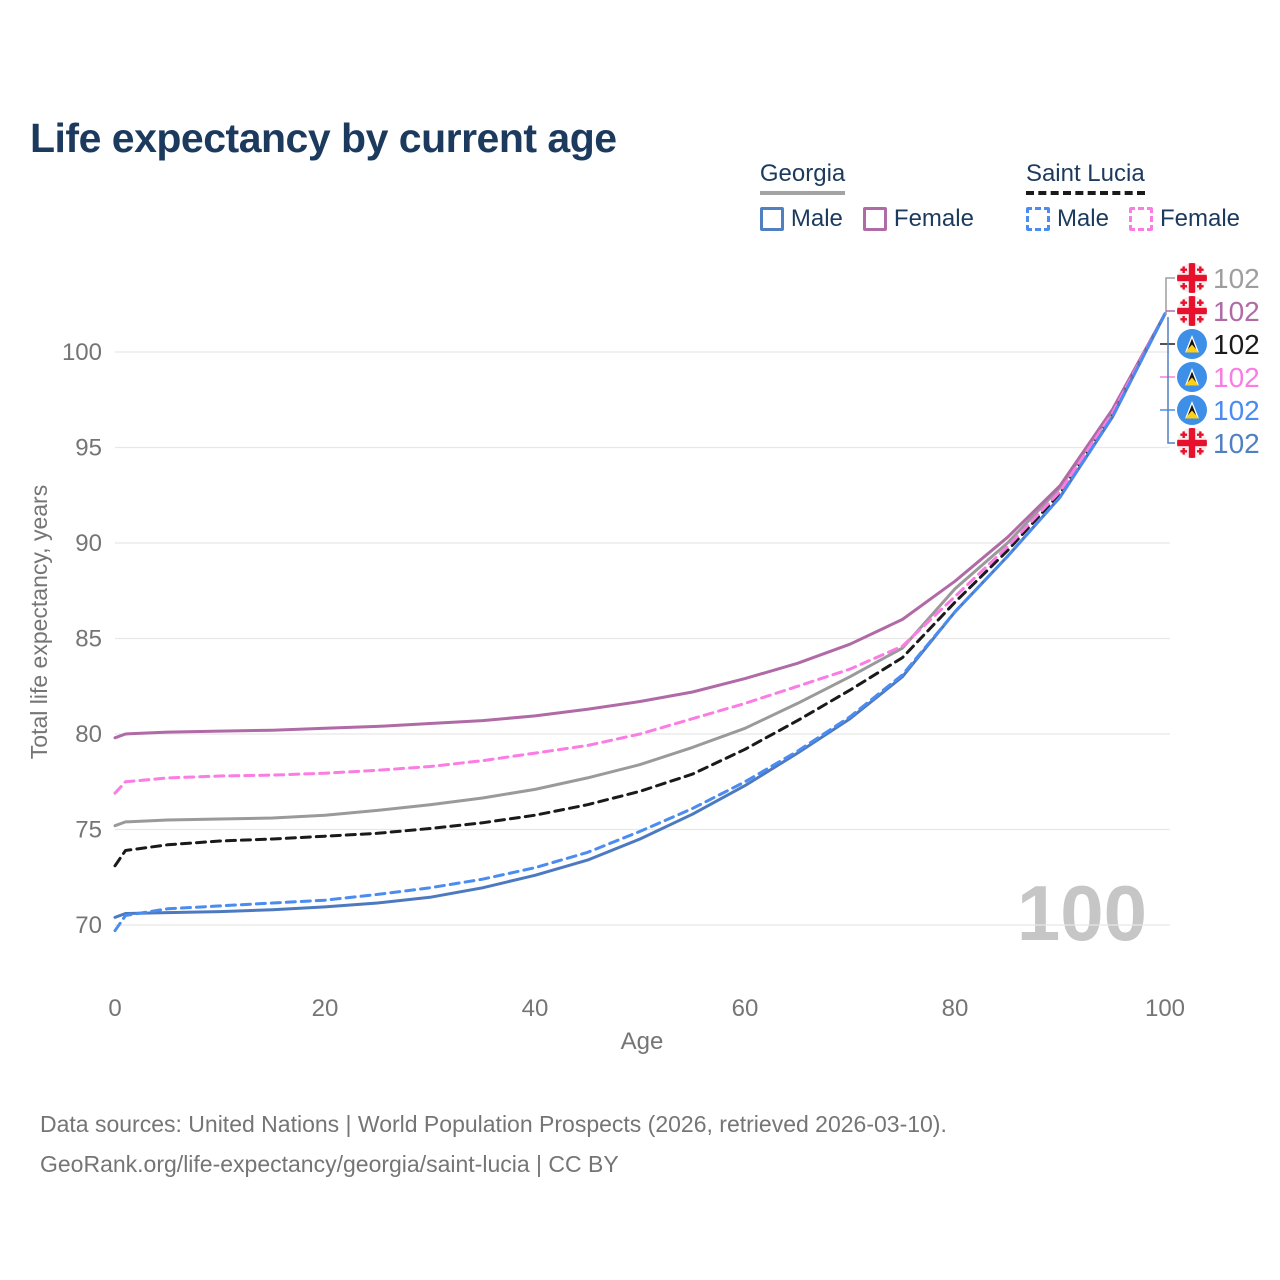 The height and width of the screenshot is (1280, 1280). What do you see at coordinates (874, 219) in the screenshot?
I see `georgia-female-swatch-icon` at bounding box center [874, 219].